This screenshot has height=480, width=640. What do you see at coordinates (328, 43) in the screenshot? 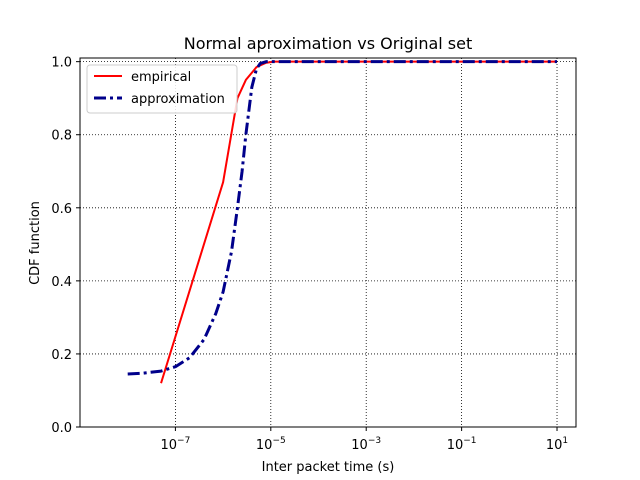
I see `chart-title: Normal aproximation vs Original set` at bounding box center [328, 43].